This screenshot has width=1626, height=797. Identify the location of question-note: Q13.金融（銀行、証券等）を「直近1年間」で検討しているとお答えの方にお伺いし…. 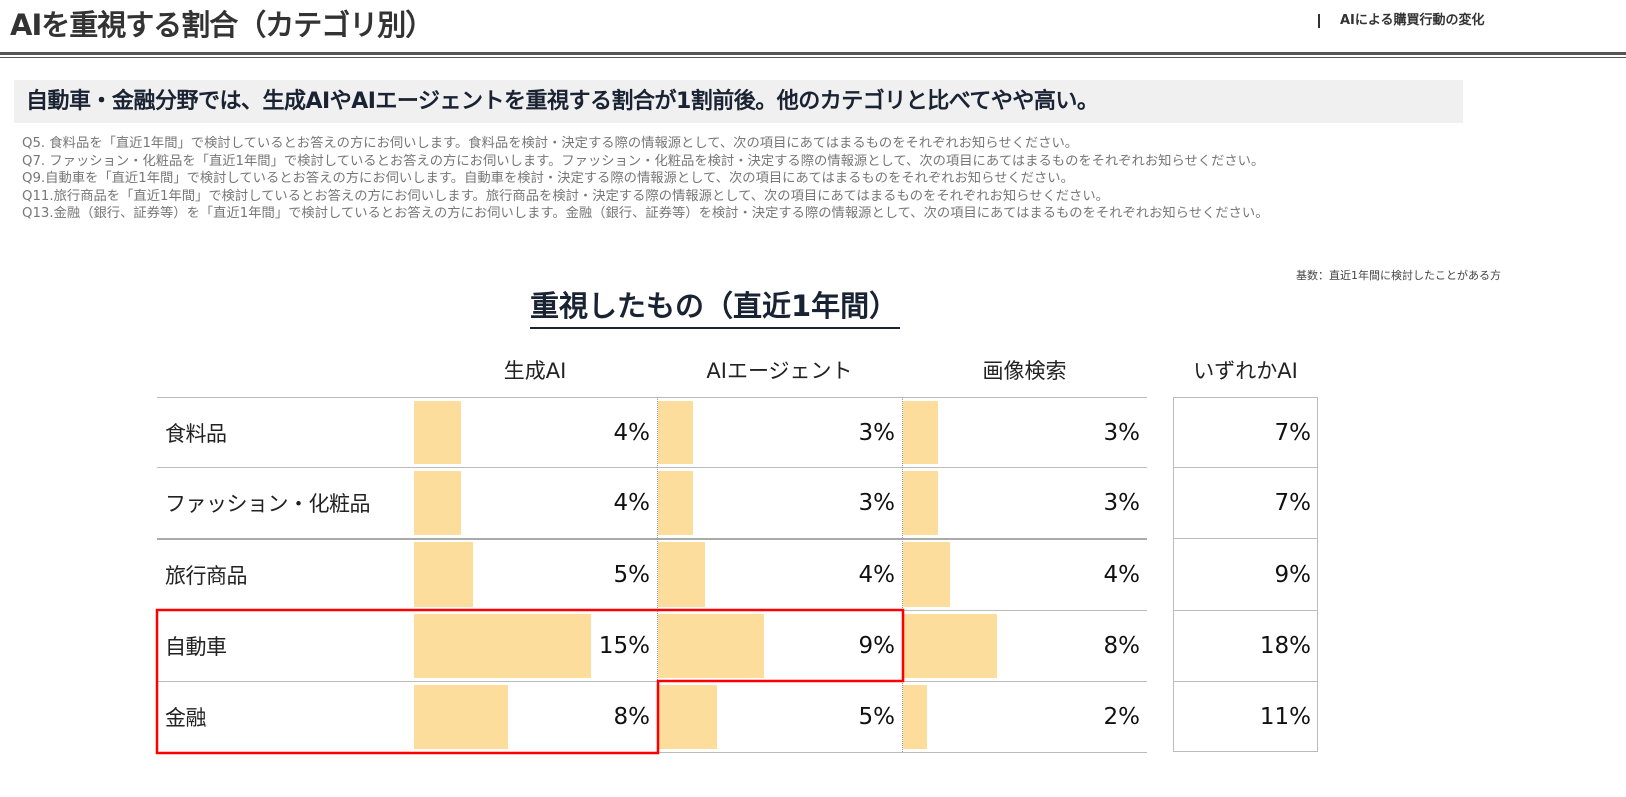
(645, 213).